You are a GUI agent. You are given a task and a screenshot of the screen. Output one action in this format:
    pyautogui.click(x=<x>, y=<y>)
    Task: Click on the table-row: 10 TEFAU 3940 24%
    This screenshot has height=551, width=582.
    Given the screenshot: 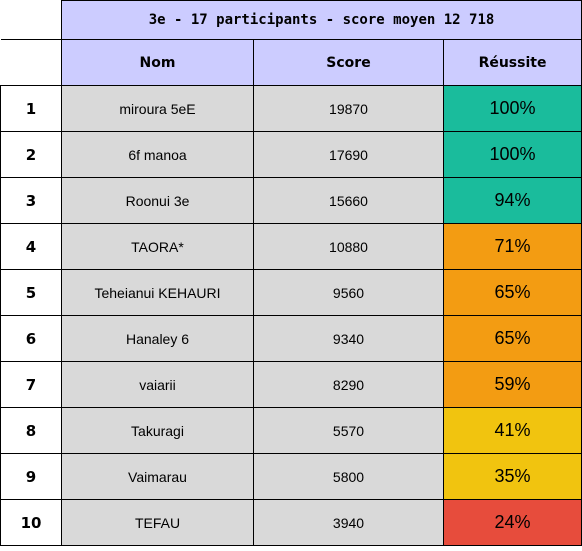 What is the action you would take?
    pyautogui.click(x=291, y=522)
    